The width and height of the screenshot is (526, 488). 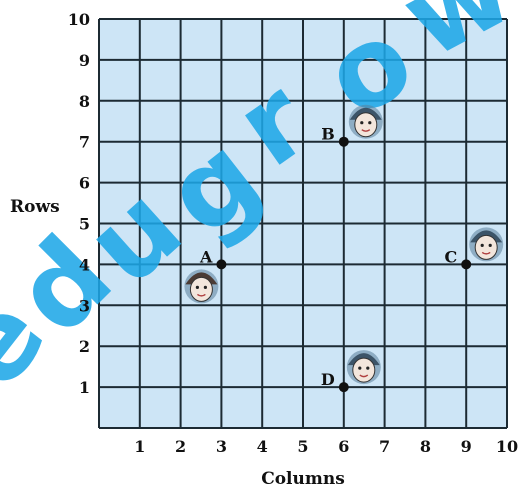 What do you see at coordinates (262, 446) in the screenshot?
I see `x-tick-label: 4` at bounding box center [262, 446].